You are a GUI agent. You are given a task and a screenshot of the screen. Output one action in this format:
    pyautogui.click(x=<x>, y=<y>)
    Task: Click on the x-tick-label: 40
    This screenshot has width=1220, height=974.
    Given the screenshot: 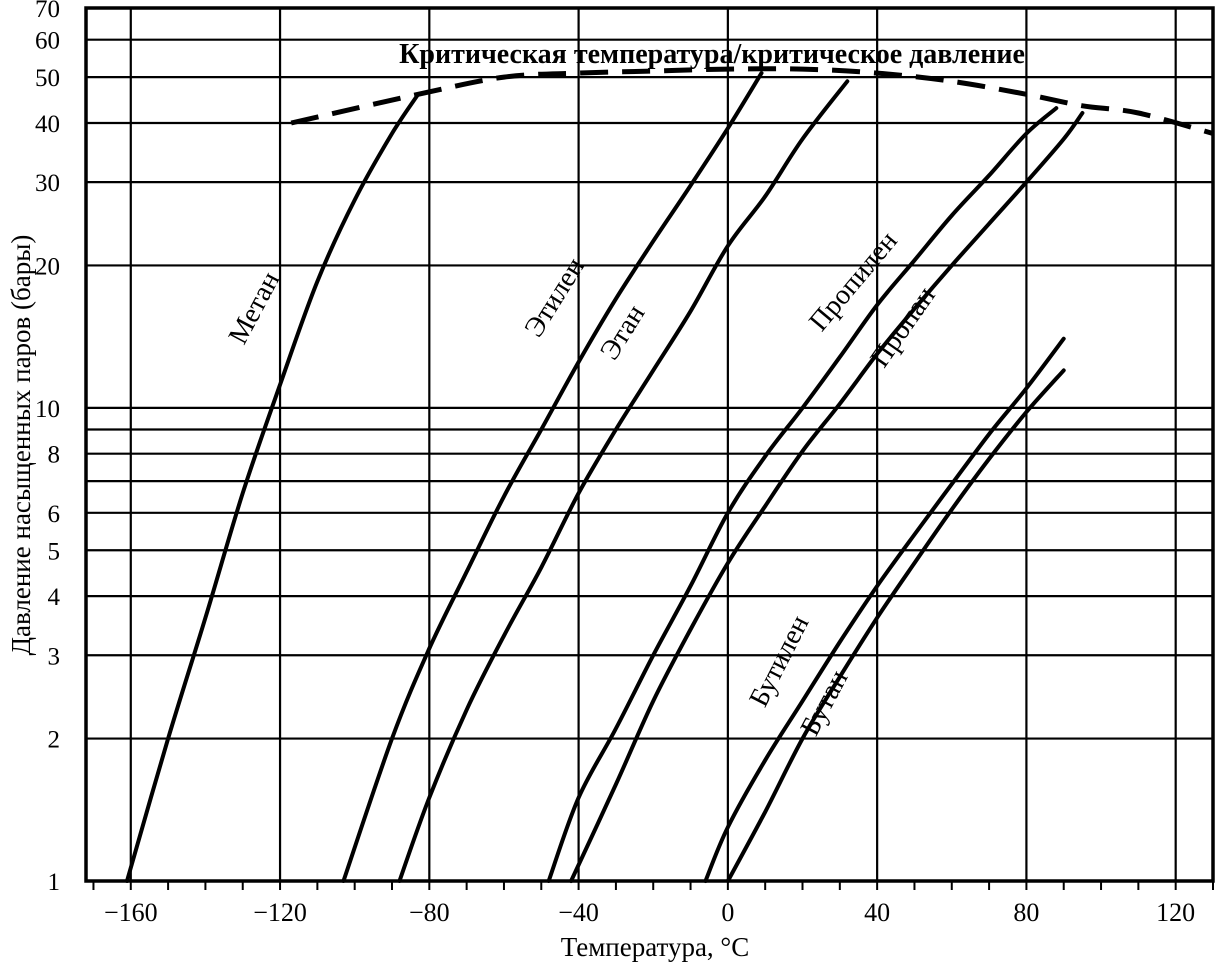 What is the action you would take?
    pyautogui.click(x=877, y=912)
    